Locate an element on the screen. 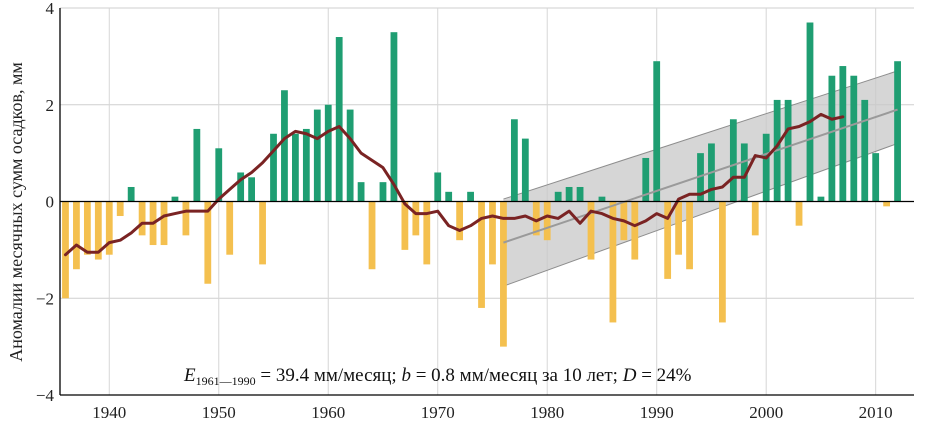  bar-1952 is located at coordinates (241, 187).